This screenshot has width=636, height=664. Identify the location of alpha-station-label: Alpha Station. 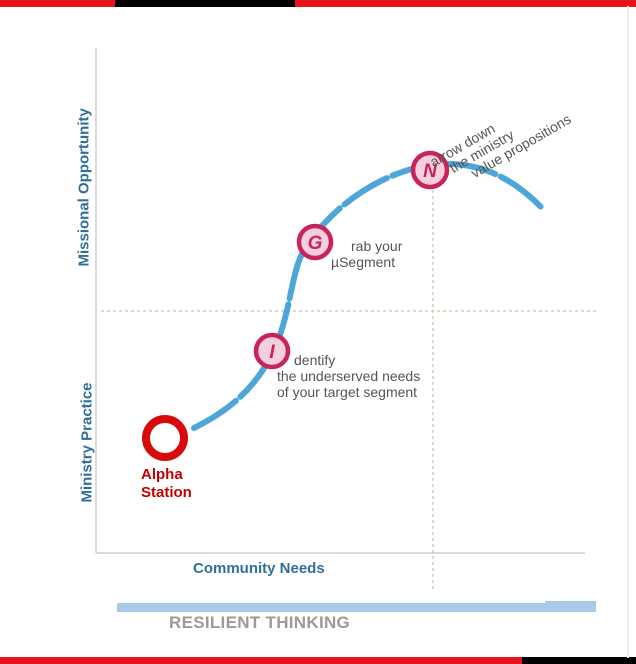
(166, 484).